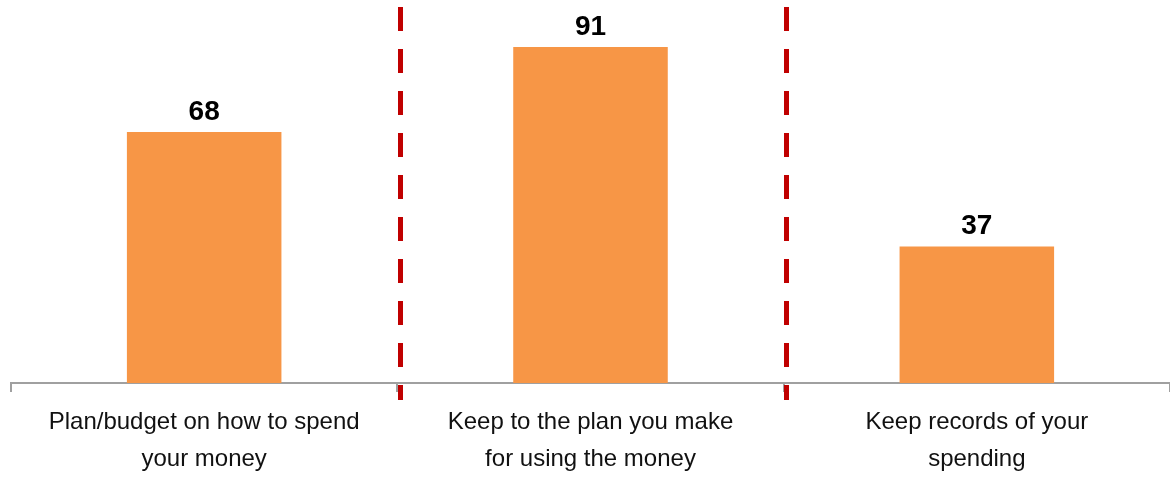 Image resolution: width=1170 pixels, height=483 pixels. Describe the element at coordinates (204, 110) in the screenshot. I see `data-label: 68` at that location.